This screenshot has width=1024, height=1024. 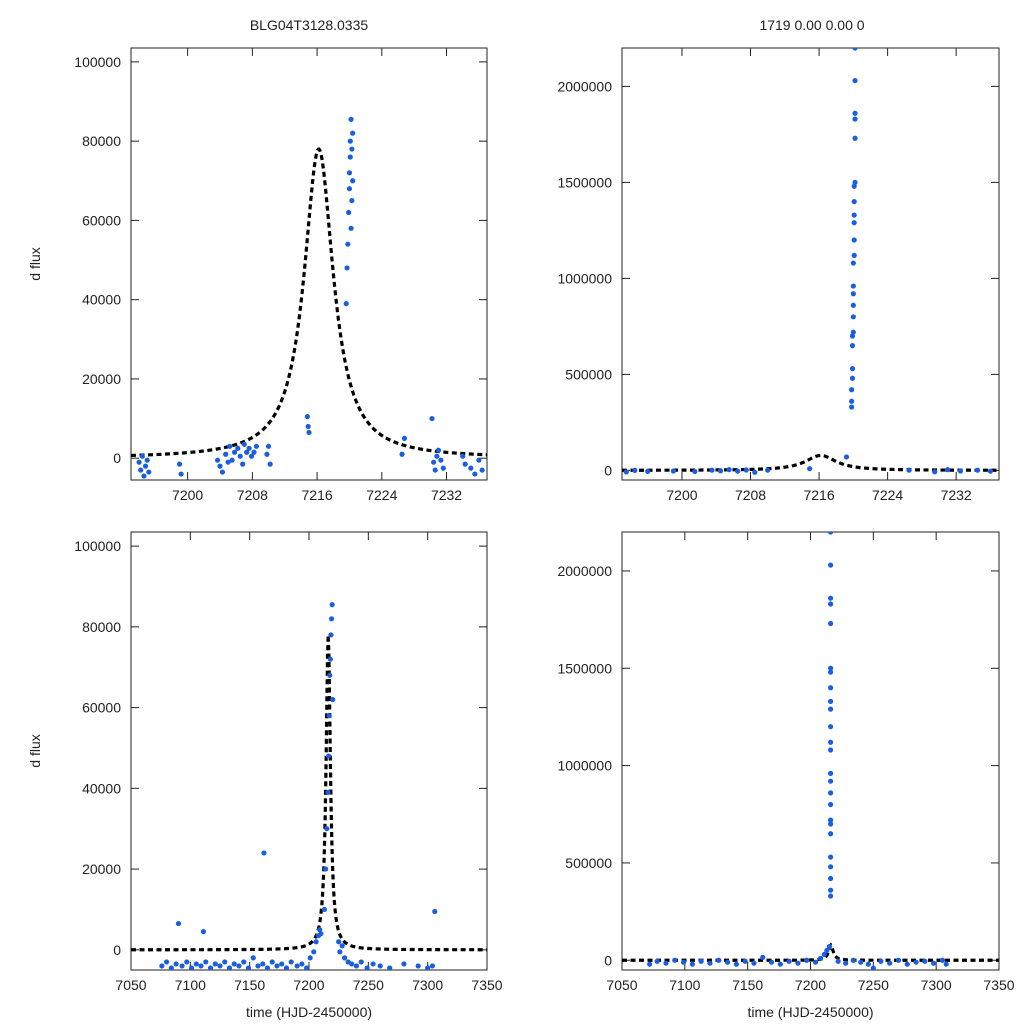 I want to click on y-tick-label: 1000000, so click(x=584, y=766).